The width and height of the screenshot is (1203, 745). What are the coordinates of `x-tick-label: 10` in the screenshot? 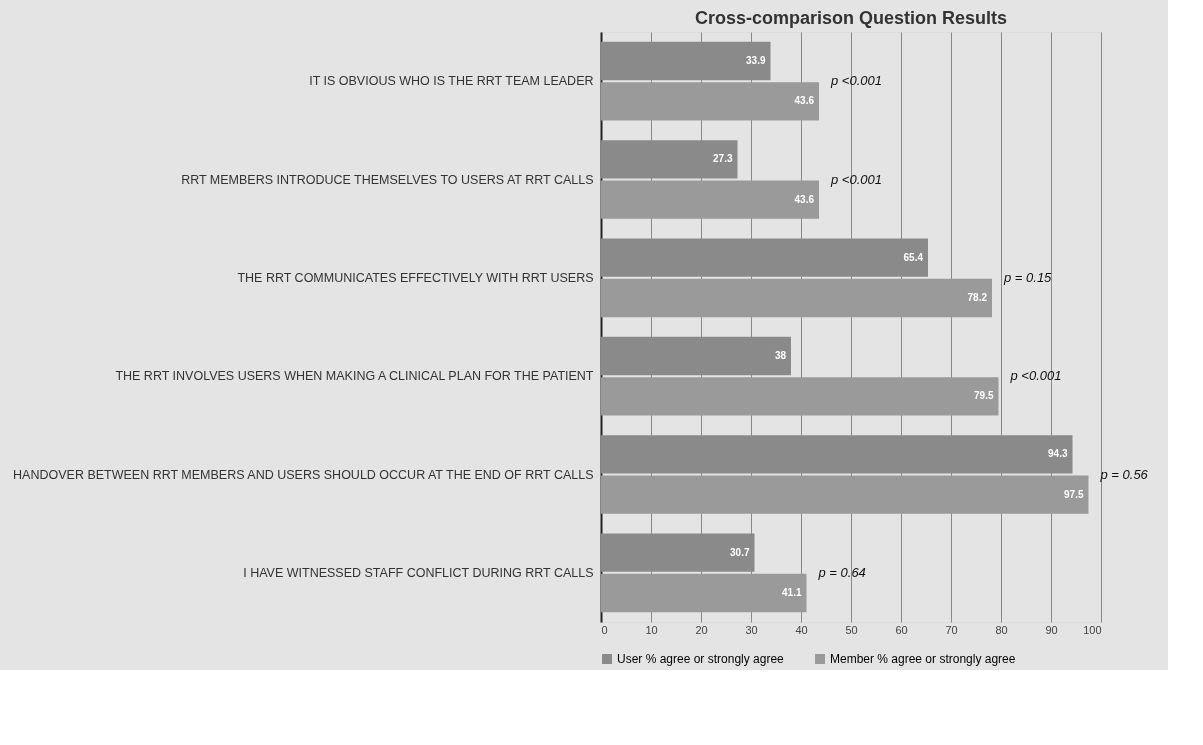 It's located at (651, 629).